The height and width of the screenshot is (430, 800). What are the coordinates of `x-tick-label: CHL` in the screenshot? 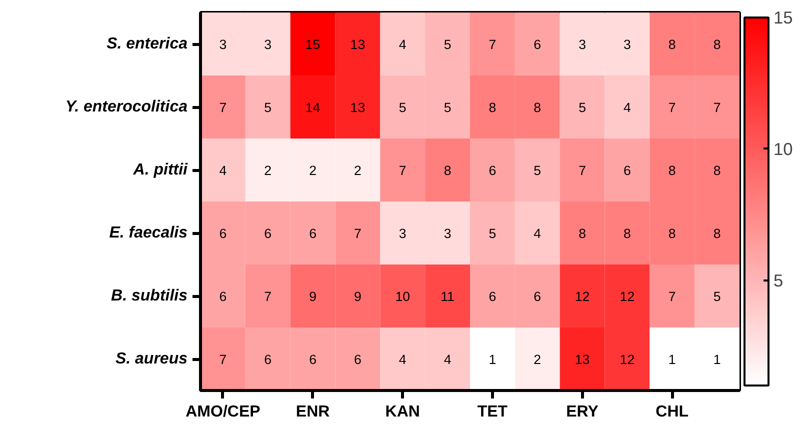 It's located at (672, 412).